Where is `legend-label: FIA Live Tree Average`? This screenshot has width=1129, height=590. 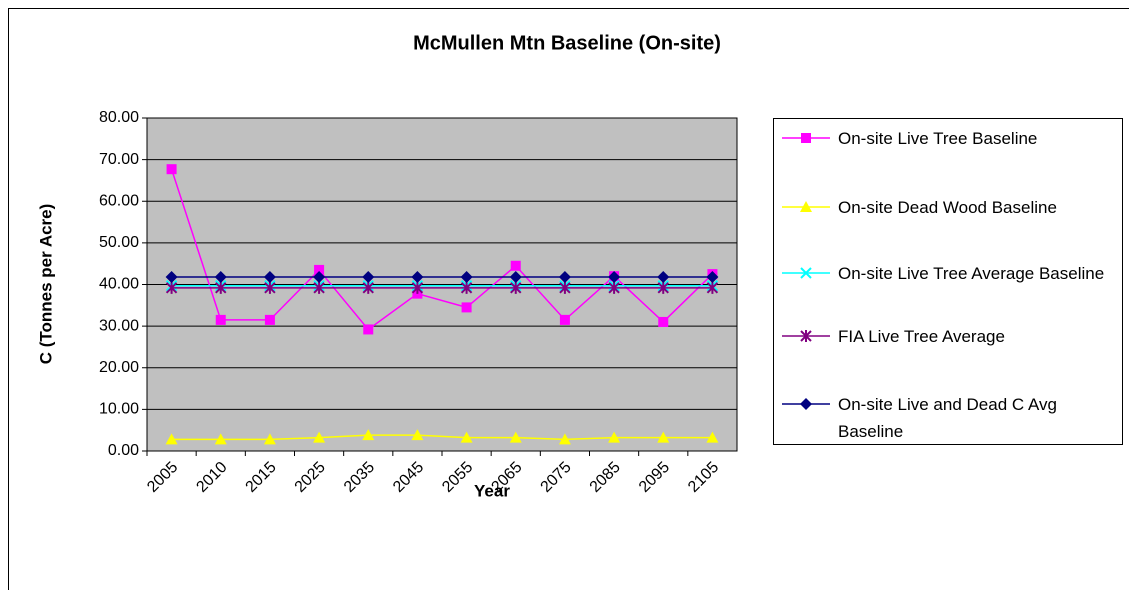
legend-label: FIA Live Tree Average is located at coordinates (921, 336).